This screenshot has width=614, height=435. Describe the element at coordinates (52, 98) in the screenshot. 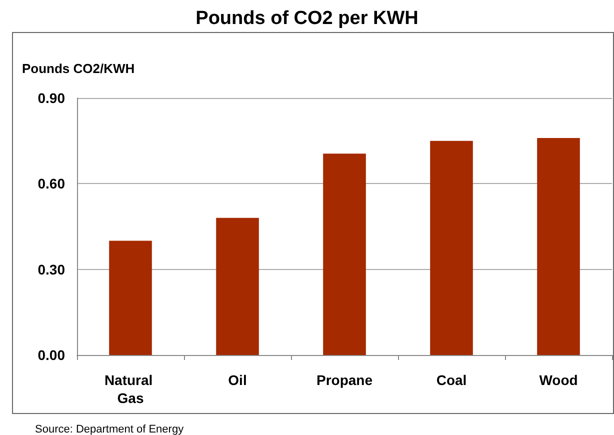

I see `y-tick-label: 0.90` at that location.